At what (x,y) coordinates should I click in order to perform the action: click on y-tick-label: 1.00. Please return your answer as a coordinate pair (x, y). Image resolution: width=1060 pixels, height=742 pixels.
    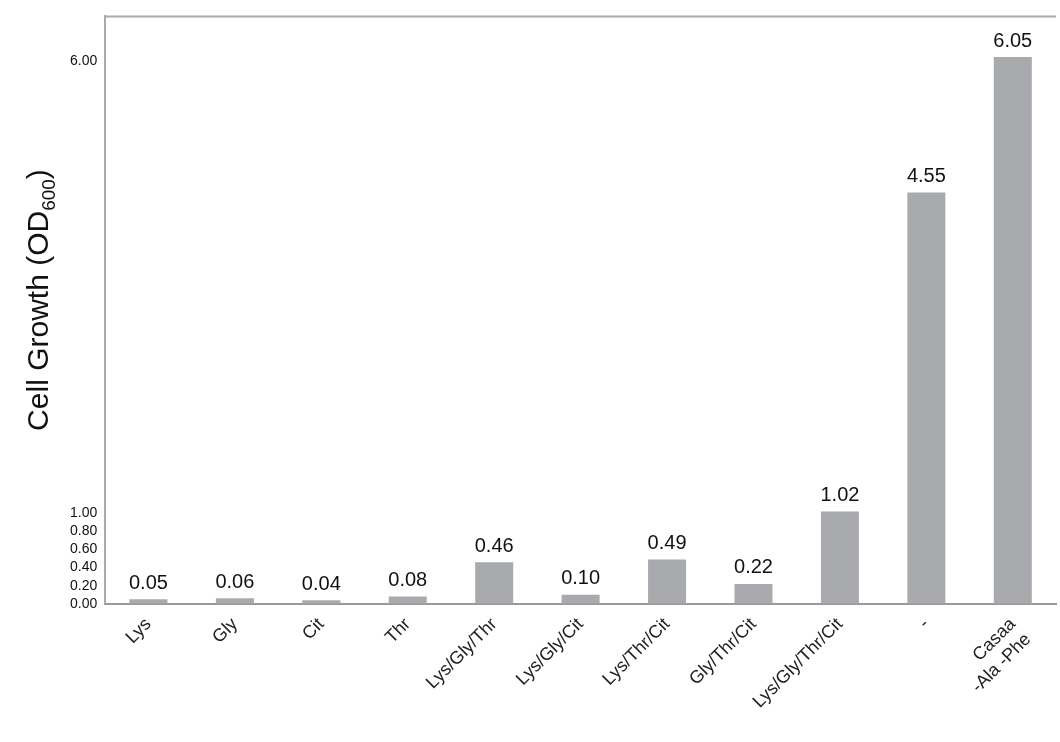
    Looking at the image, I should click on (84, 512).